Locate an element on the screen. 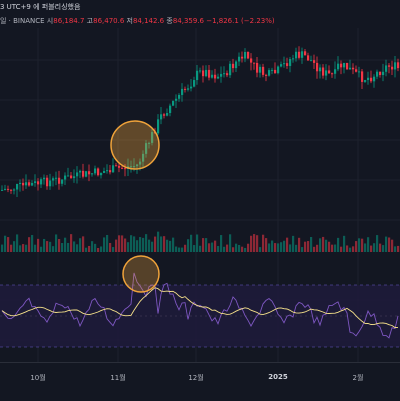 The width and height of the screenshot is (400, 401). open-label: 시 is located at coordinates (50, 21).